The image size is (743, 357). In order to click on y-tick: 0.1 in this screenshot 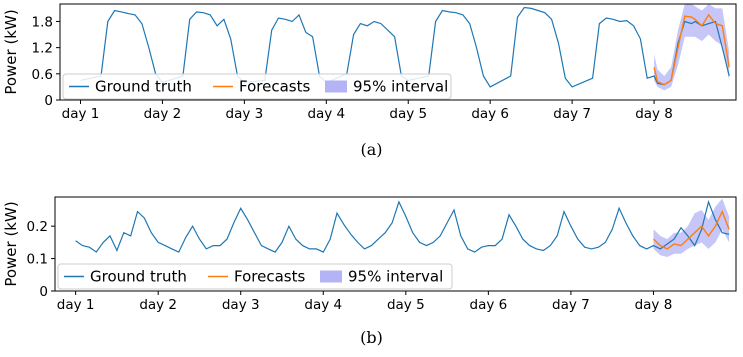, I will do `click(41, 260)`.